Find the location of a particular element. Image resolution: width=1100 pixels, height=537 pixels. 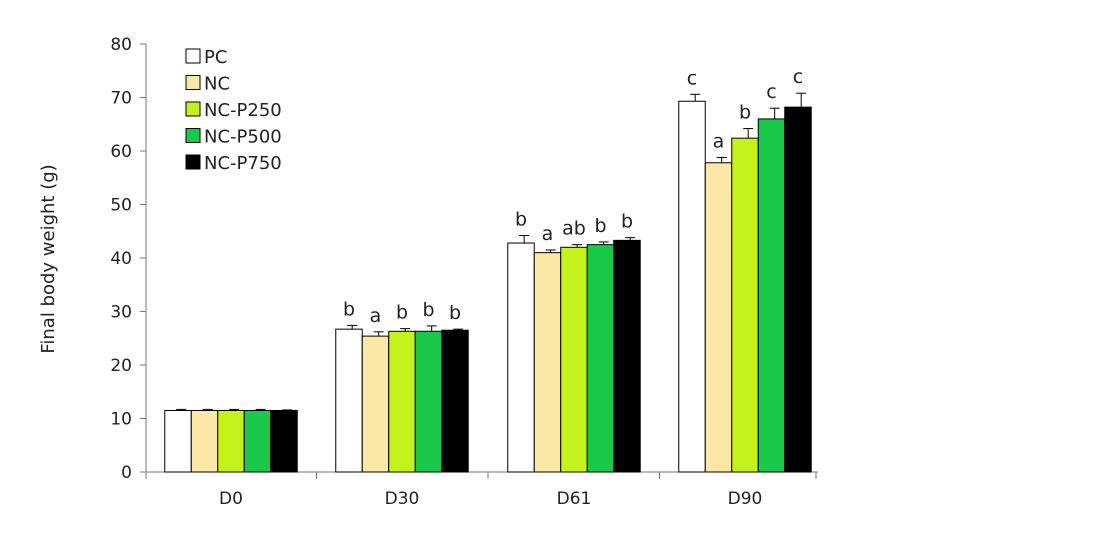

x-tick-label: D90 is located at coordinates (745, 499).